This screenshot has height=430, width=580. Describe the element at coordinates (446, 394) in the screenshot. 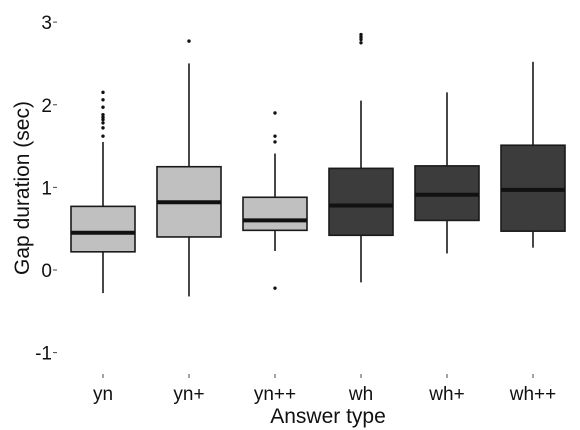

I see `x-tick-label: wh+` at that location.